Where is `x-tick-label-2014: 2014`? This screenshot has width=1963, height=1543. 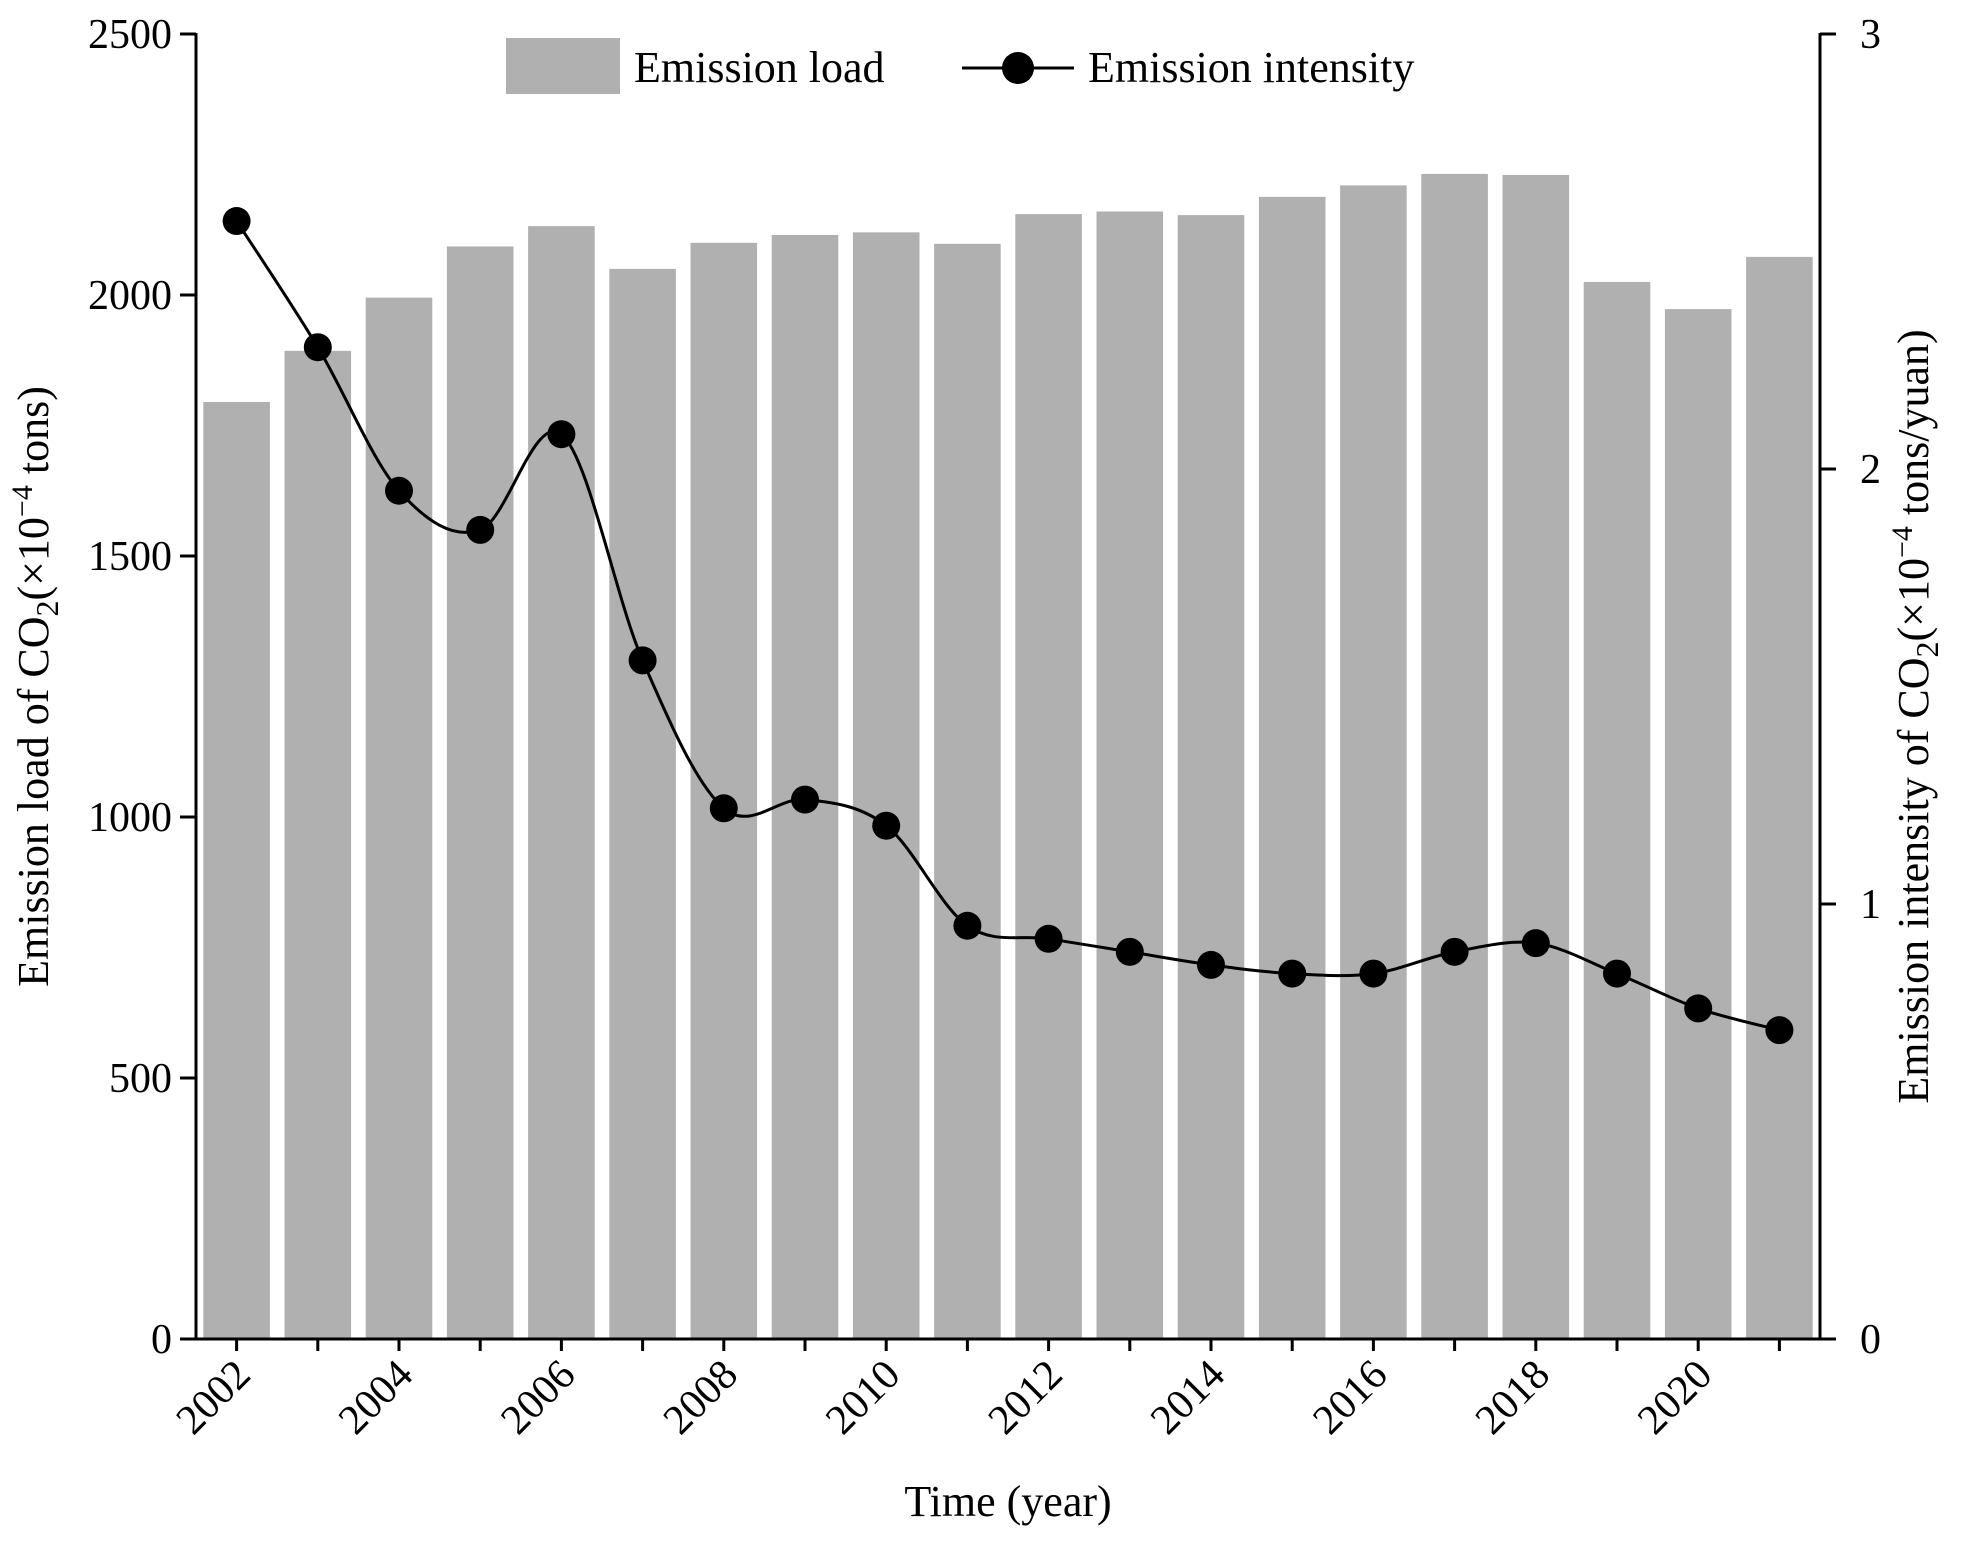 x-tick-label-2014: 2014 is located at coordinates (1188, 1398).